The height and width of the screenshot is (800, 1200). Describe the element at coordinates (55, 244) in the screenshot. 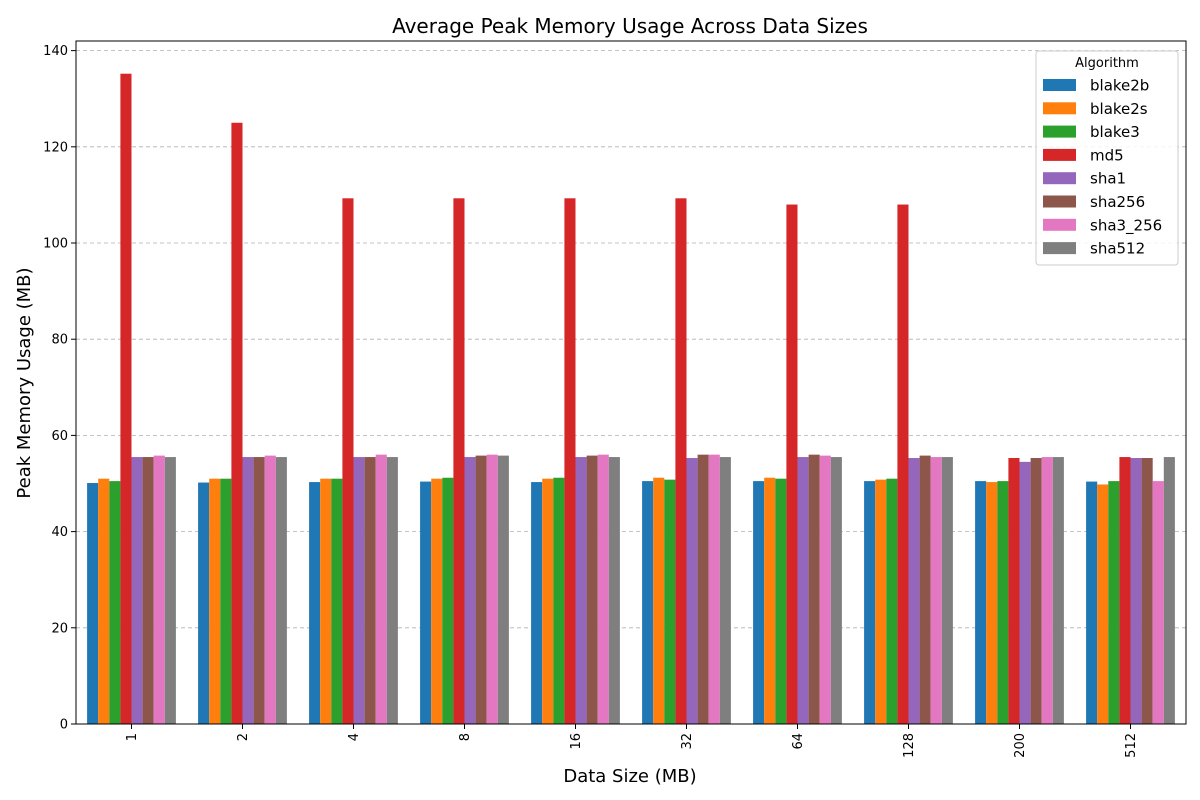

I see `y-tick-label: 100` at that location.